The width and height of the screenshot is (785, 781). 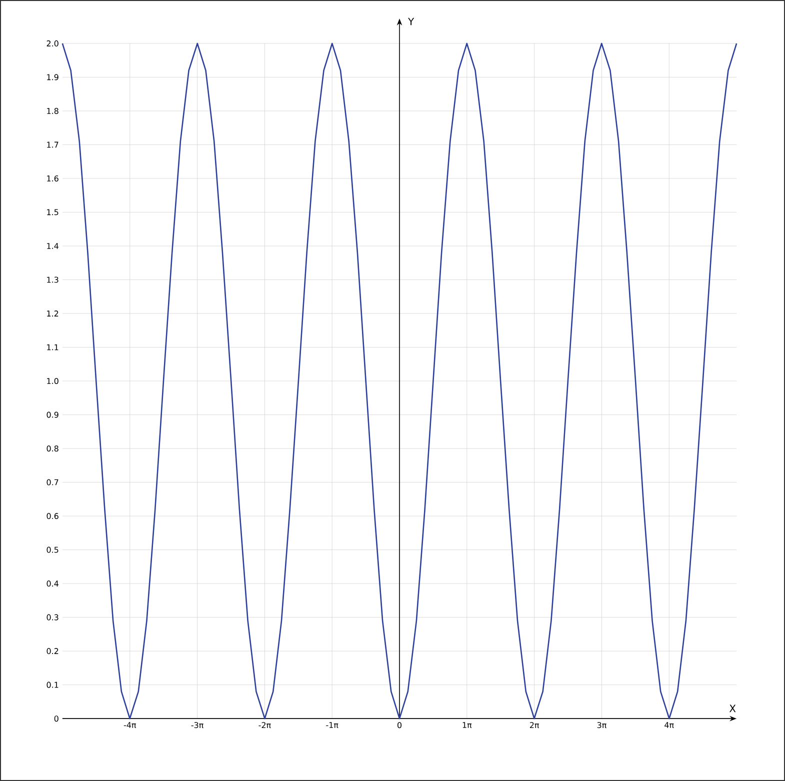 I want to click on x-axis-title: X, so click(x=732, y=708).